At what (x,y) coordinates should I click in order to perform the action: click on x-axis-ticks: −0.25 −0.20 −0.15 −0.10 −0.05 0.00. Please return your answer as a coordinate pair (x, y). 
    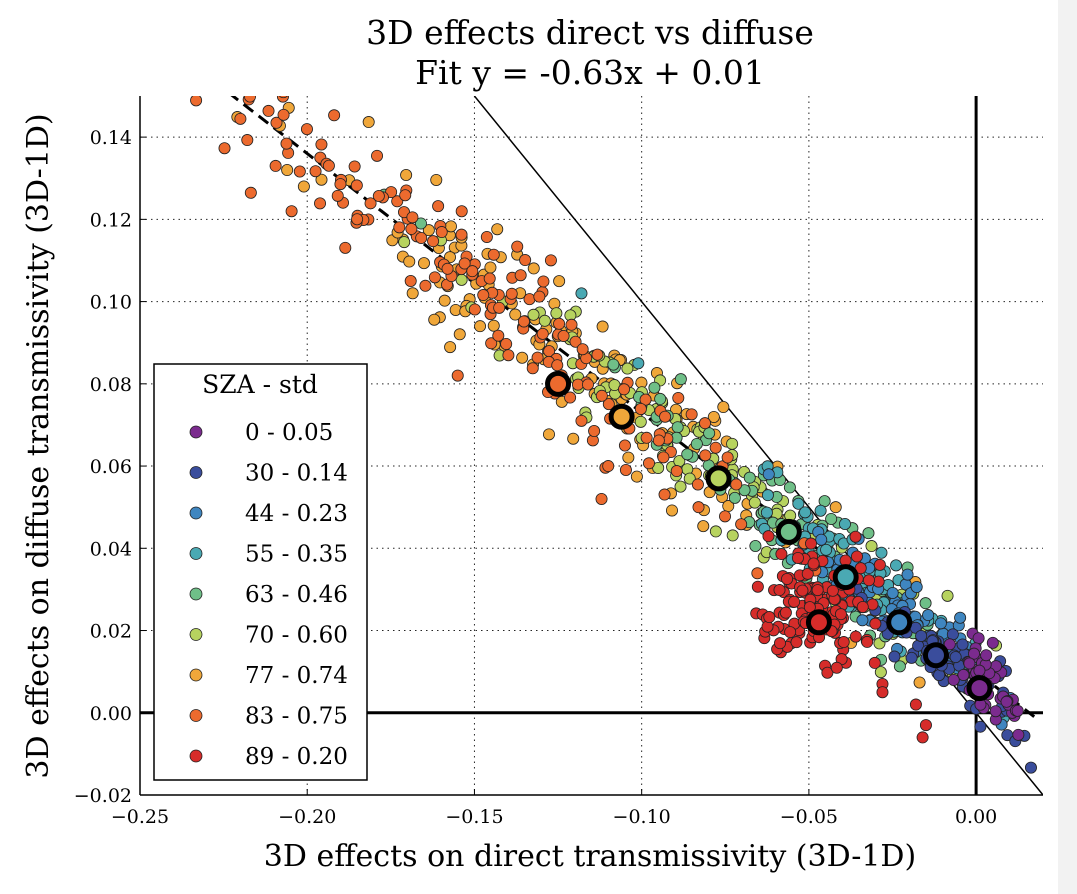
    Looking at the image, I should click on (554, 808).